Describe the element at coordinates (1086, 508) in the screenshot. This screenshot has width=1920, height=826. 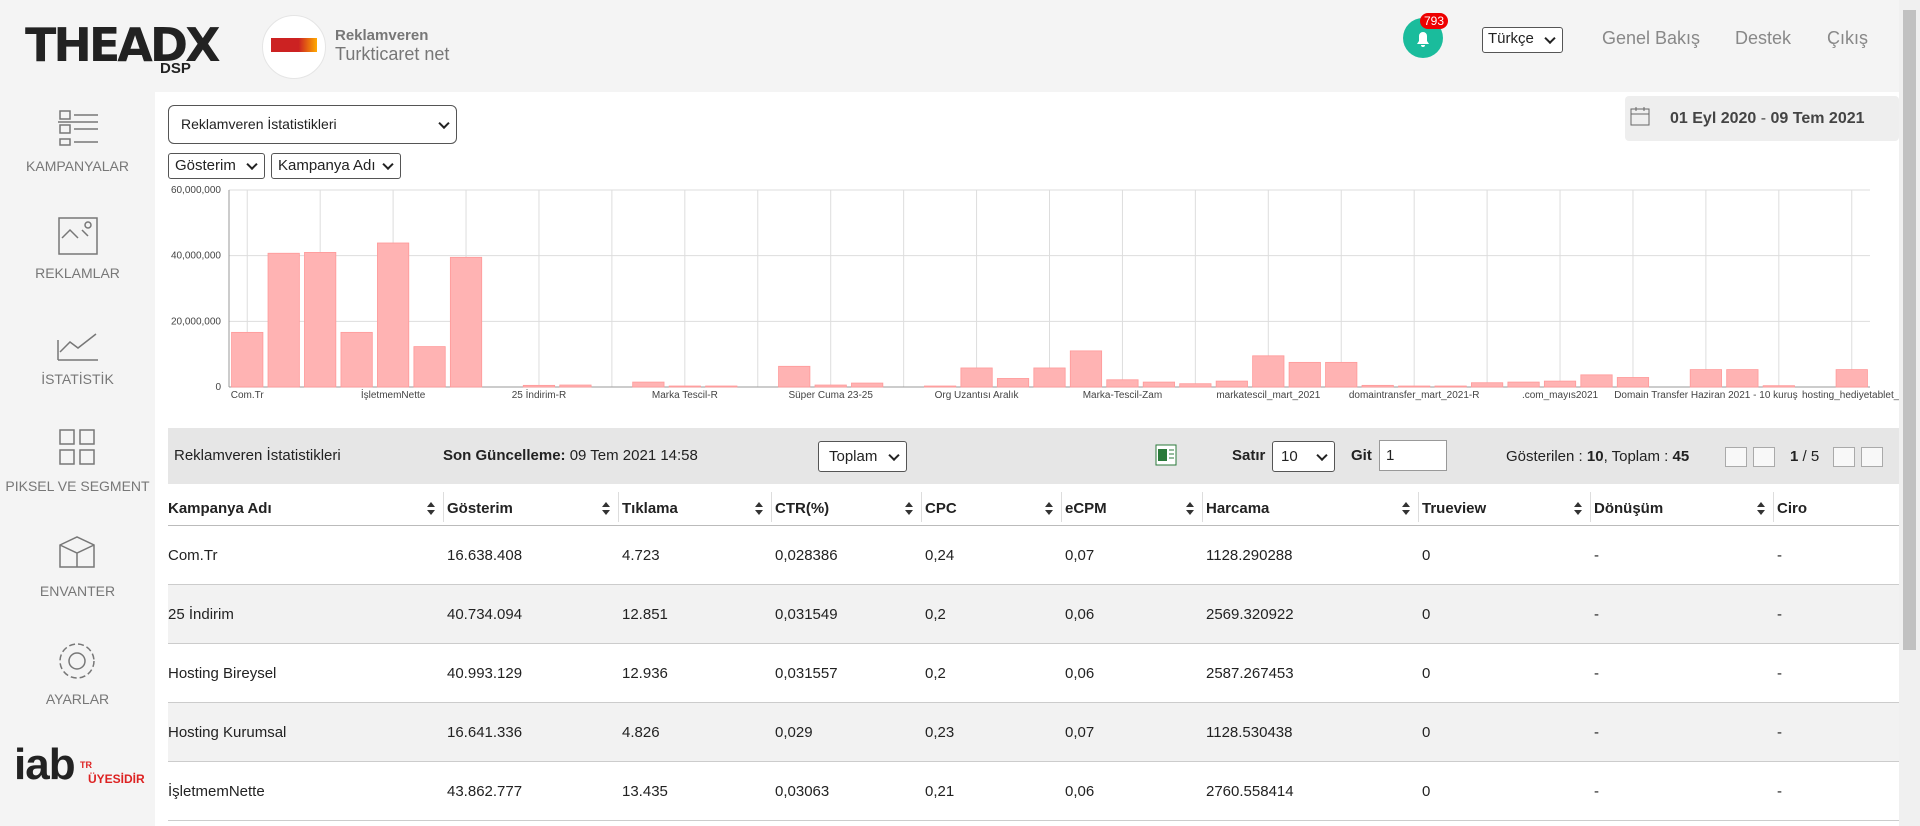
I see `column-header: eCPM` at that location.